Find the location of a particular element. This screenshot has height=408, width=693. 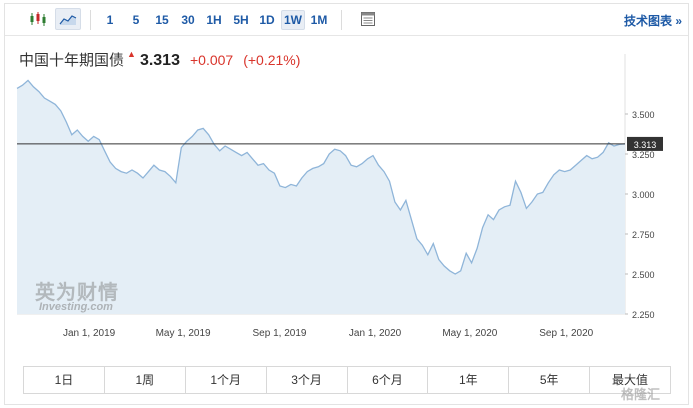

y-tick-label: 2.500 is located at coordinates (643, 275).